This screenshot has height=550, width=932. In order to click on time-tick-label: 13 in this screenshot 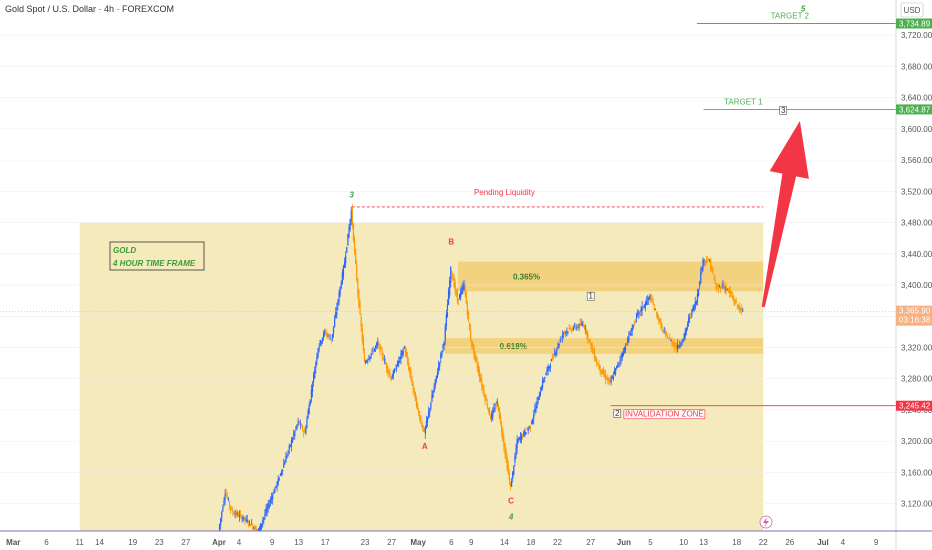, I will do `click(298, 542)`.